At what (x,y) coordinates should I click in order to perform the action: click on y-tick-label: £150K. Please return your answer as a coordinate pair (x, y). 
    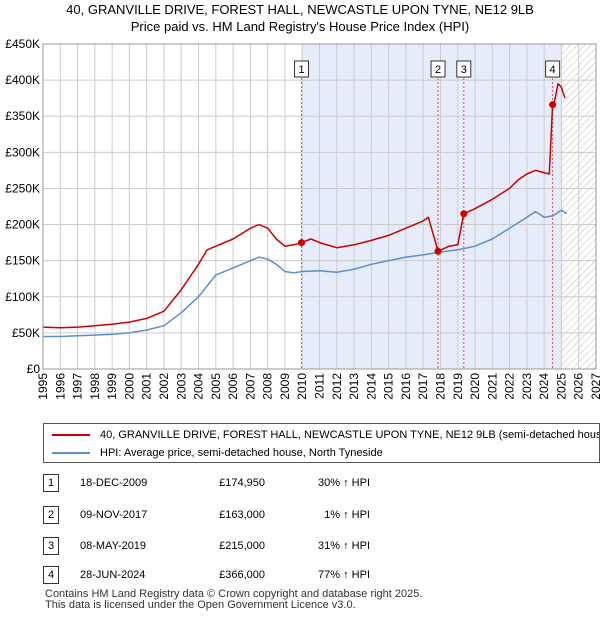
    Looking at the image, I should click on (22, 261).